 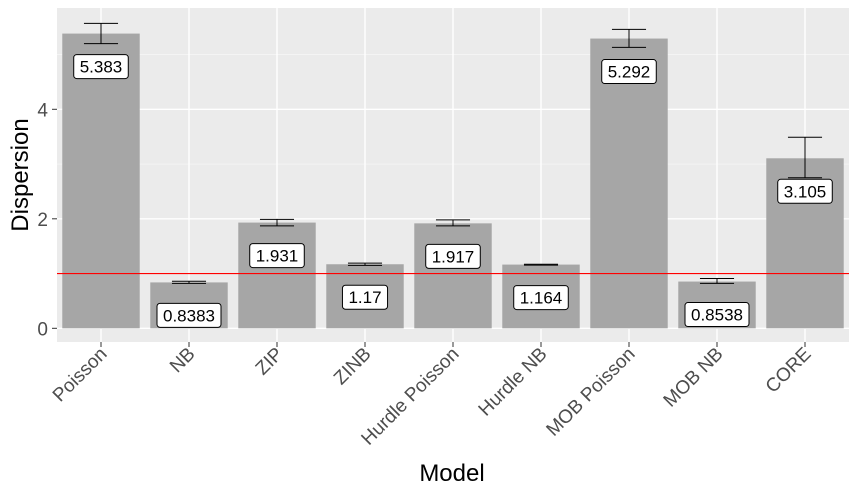 I want to click on data-label-group: 3.105, so click(x=805, y=191).